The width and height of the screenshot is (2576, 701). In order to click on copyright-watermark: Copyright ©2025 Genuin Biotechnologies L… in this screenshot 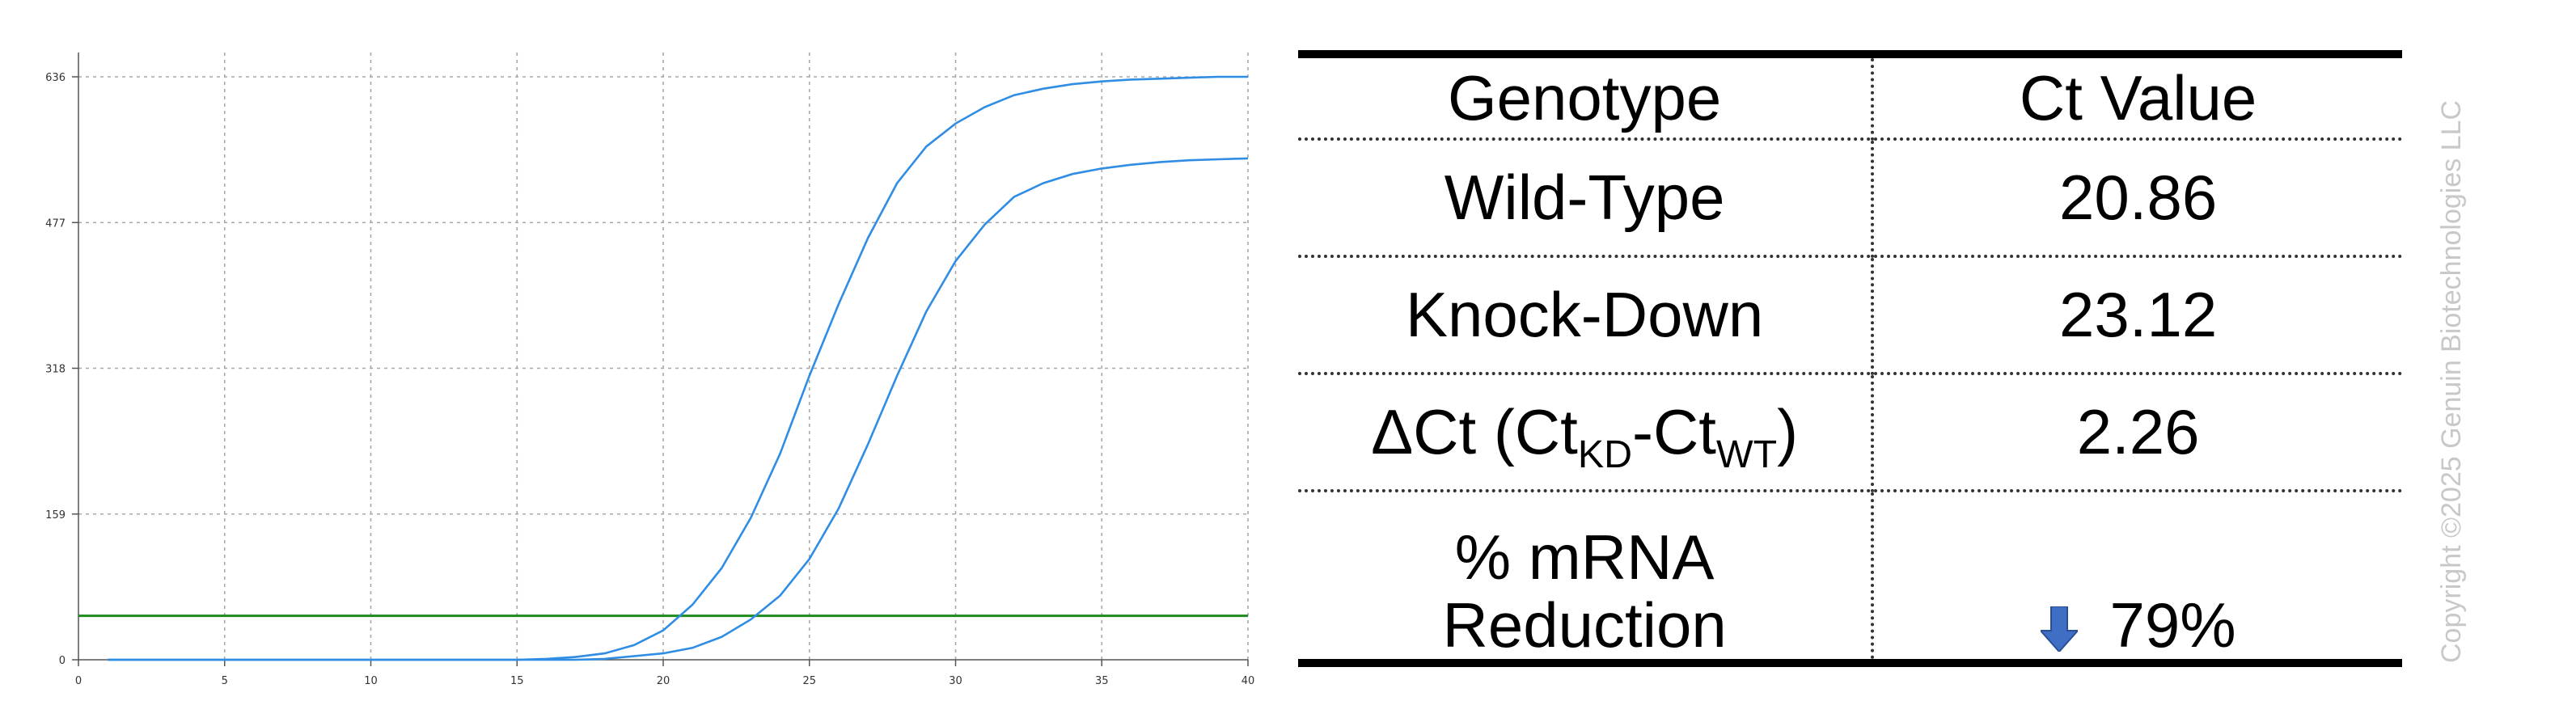, I will do `click(2452, 381)`.